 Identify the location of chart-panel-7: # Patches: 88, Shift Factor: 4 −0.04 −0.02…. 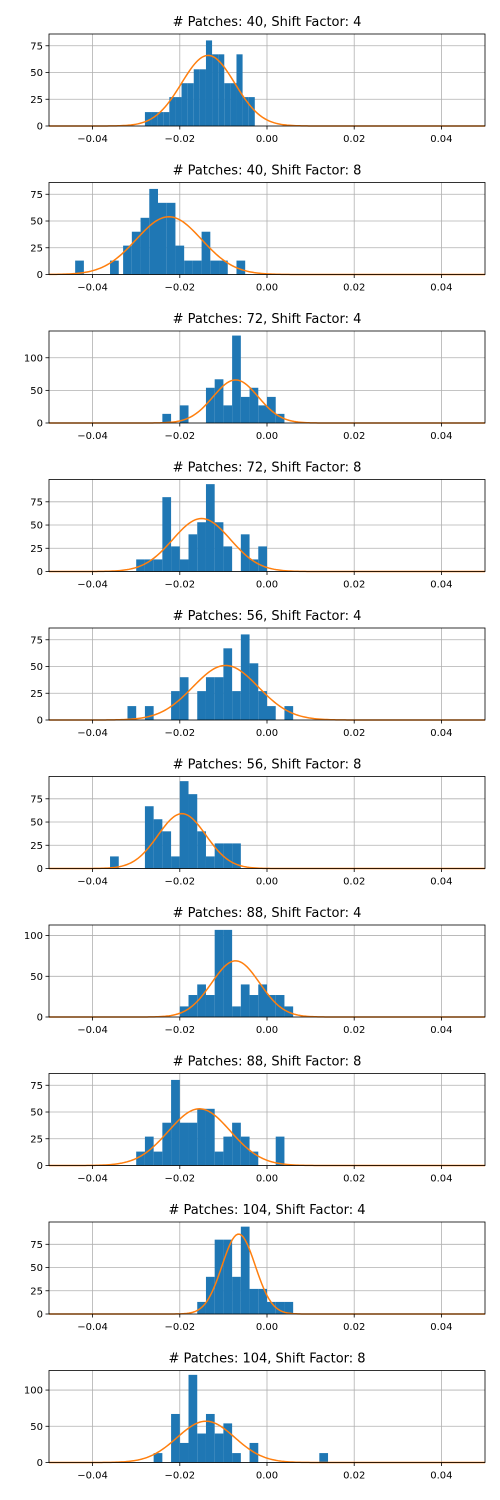
(255, 971).